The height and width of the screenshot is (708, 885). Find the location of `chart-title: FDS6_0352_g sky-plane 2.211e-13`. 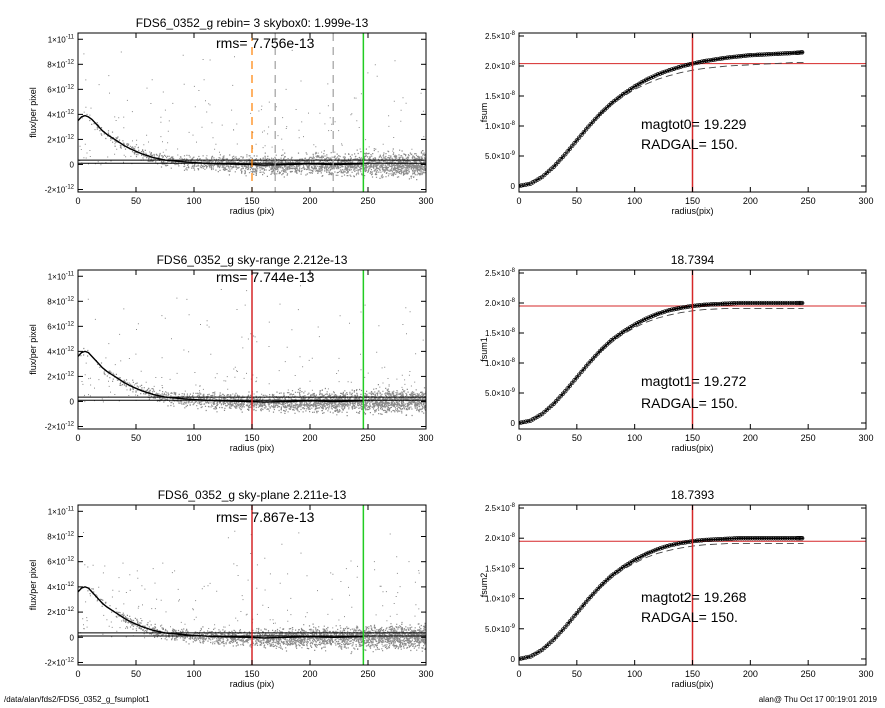

chart-title: FDS6_0352_g sky-plane 2.211e-13 is located at coordinates (252, 495).